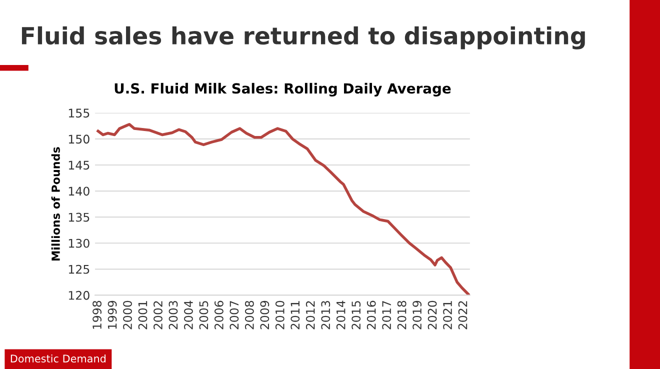  Describe the element at coordinates (79, 295) in the screenshot. I see `y-tick-label: 120` at that location.